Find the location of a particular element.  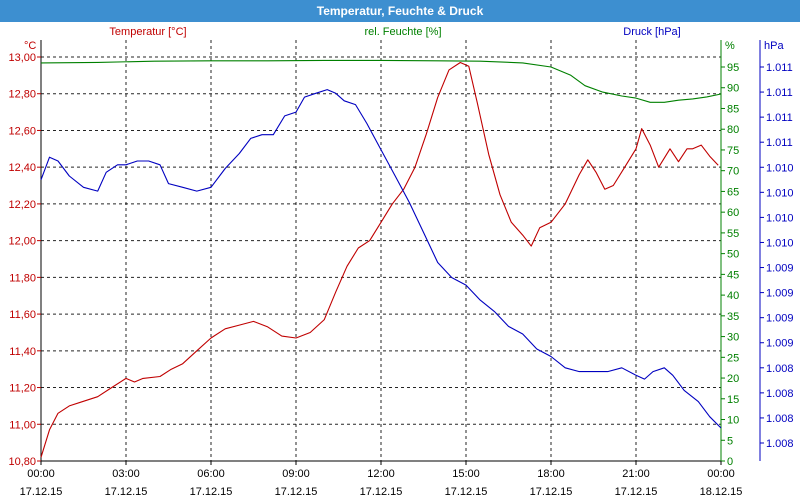

temperature-unit: °C is located at coordinates (30, 46).